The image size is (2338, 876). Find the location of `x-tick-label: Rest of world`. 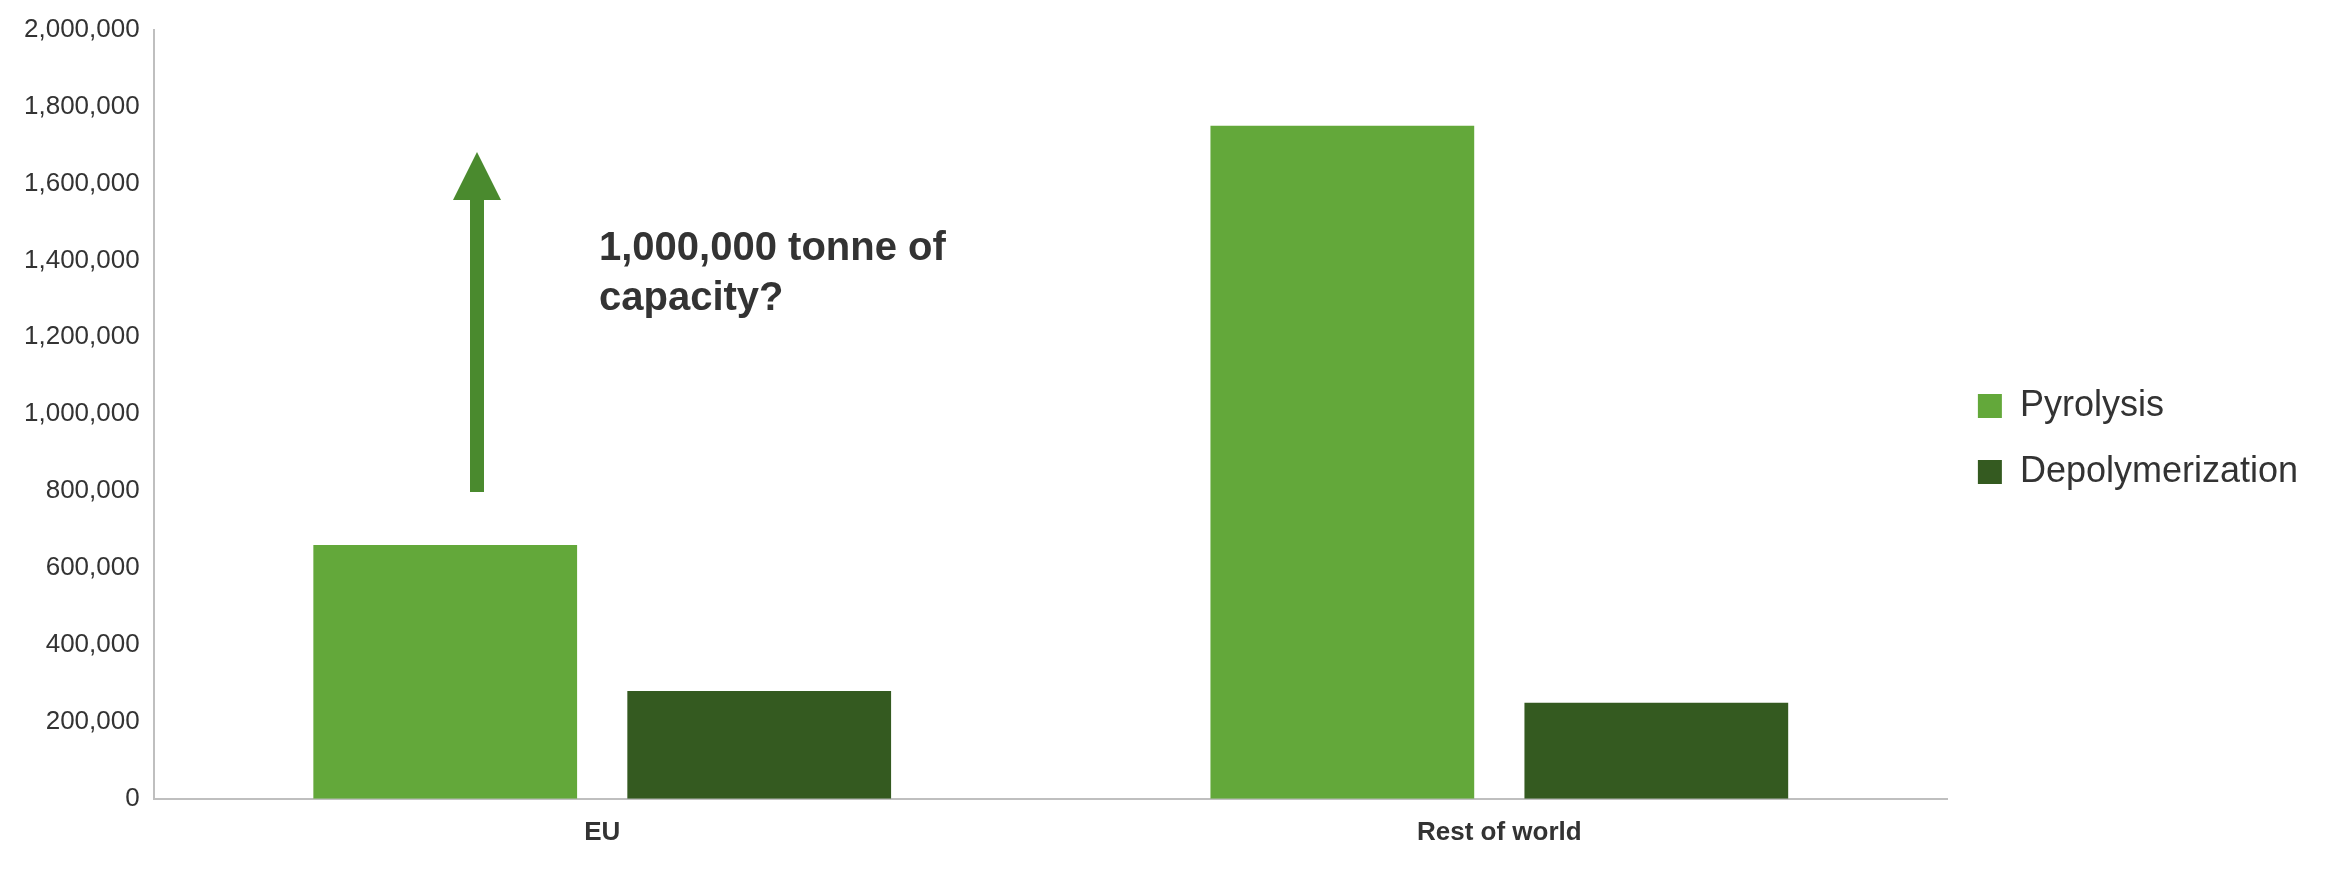

x-tick-label: Rest of world is located at coordinates (1499, 830).